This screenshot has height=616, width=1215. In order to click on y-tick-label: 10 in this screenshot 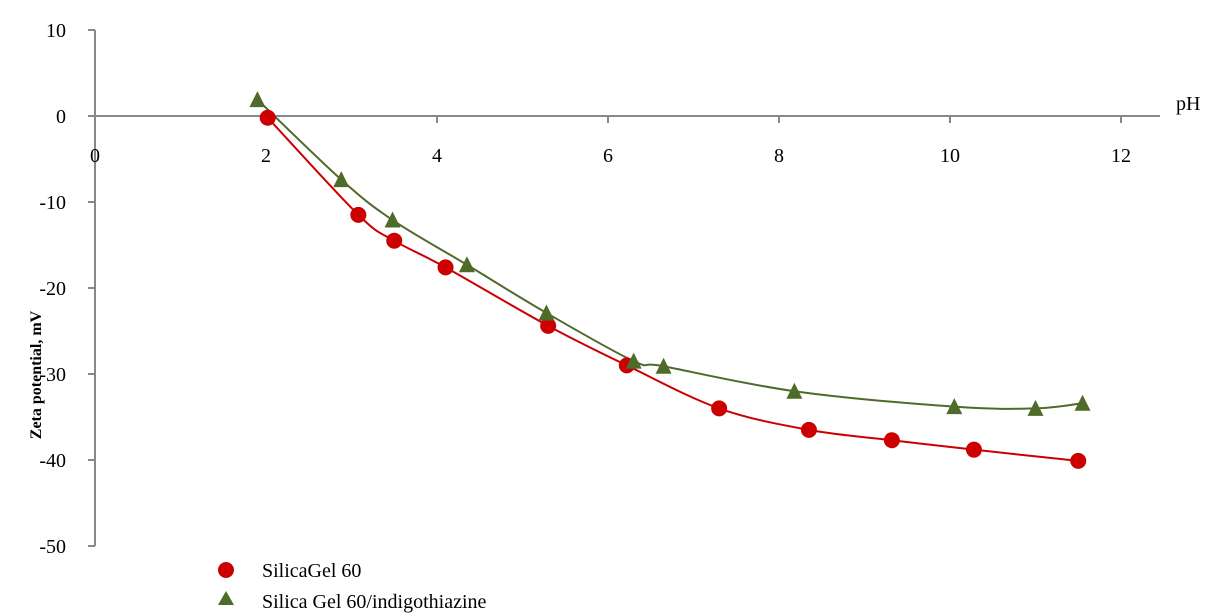, I will do `click(56, 31)`.